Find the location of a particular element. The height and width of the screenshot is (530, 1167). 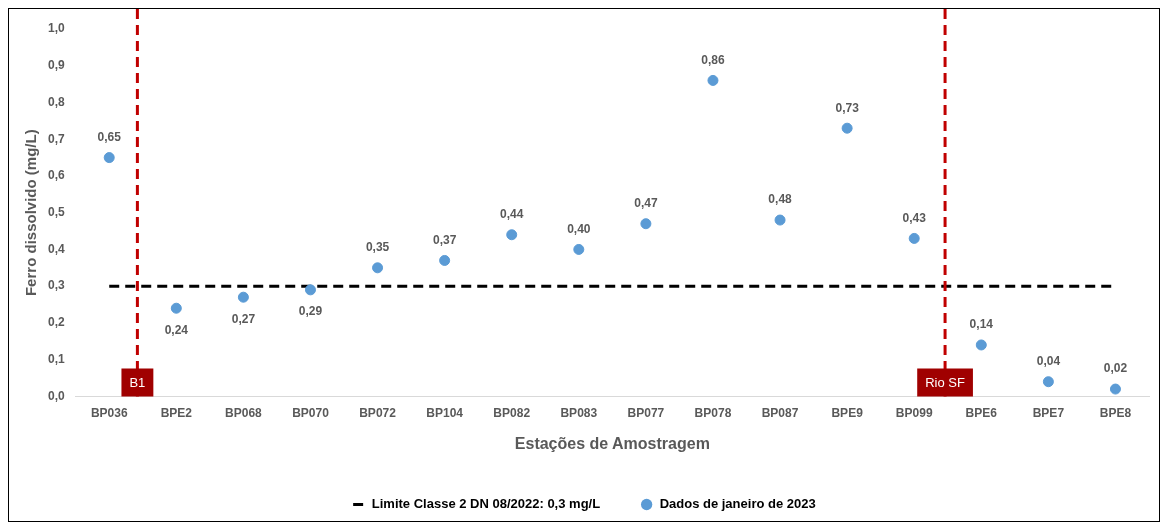

data-label: 0,40 is located at coordinates (579, 228).